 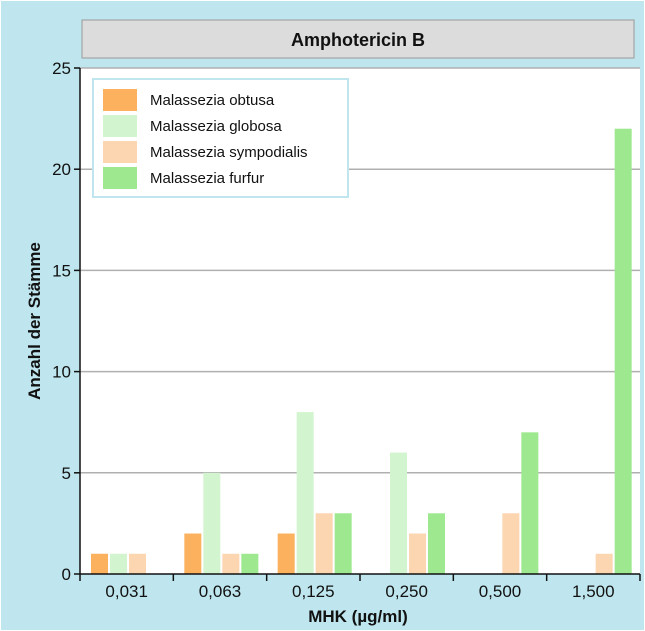 I want to click on legend-label: Malassezia furfur, so click(x=207, y=178).